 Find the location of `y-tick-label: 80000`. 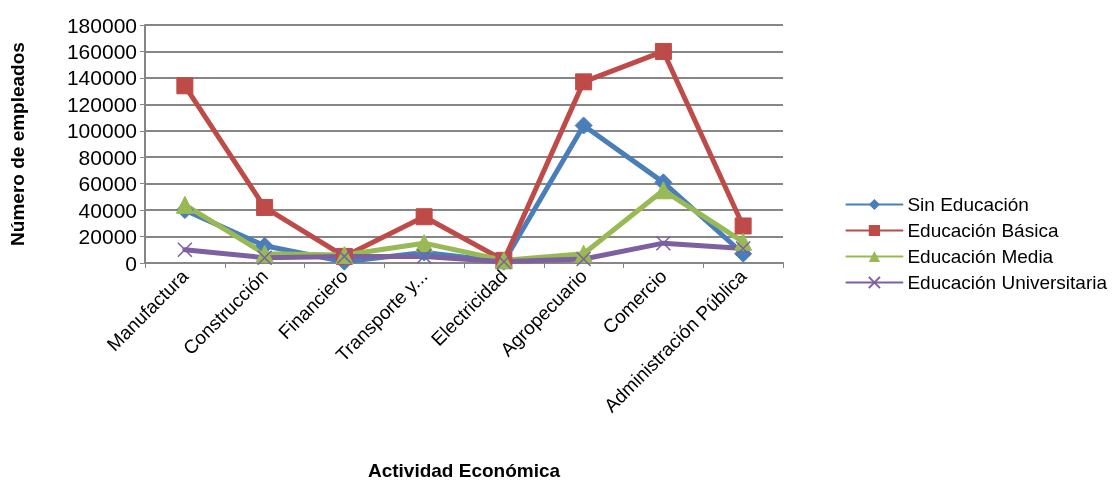

y-tick-label: 80000 is located at coordinates (107, 157).